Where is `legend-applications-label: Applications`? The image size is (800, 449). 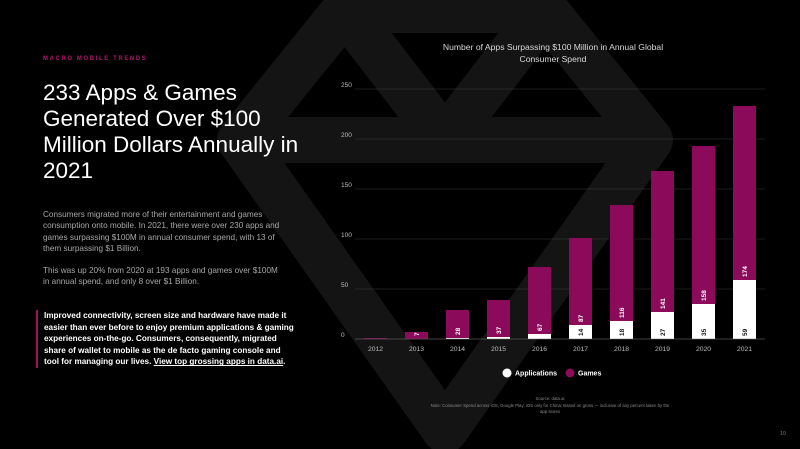 legend-applications-label: Applications is located at coordinates (536, 374).